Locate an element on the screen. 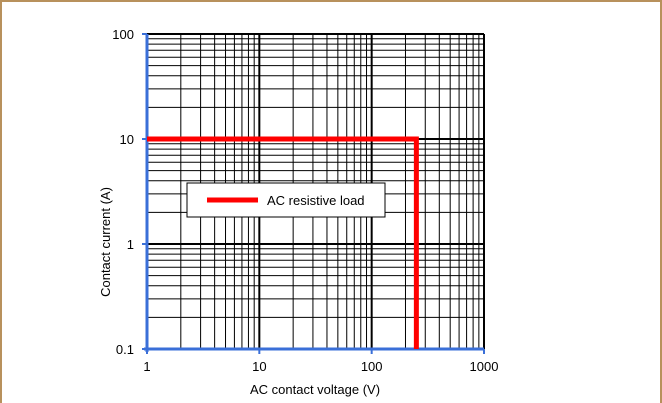  y-tick-label: 10 is located at coordinates (127, 139).